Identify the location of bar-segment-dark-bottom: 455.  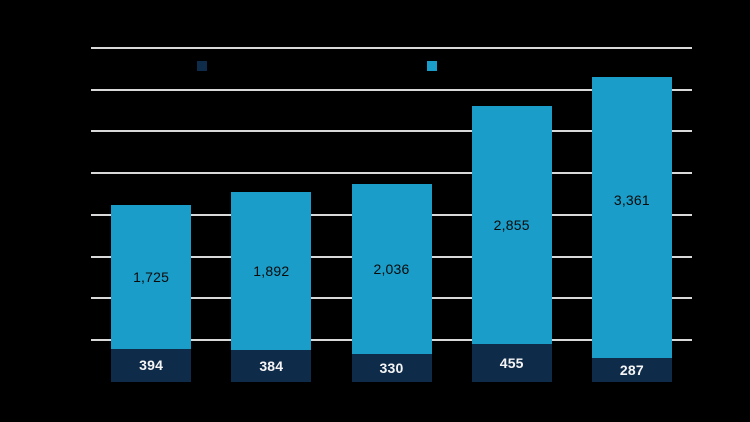
(511, 362).